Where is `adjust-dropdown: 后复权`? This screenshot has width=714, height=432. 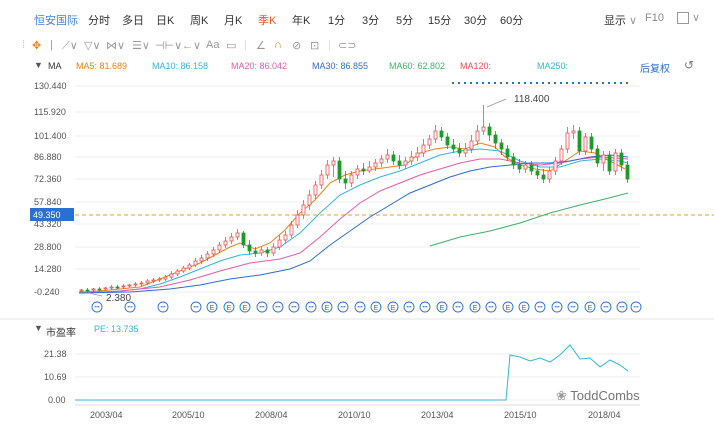 adjust-dropdown: 后复权 is located at coordinates (655, 69).